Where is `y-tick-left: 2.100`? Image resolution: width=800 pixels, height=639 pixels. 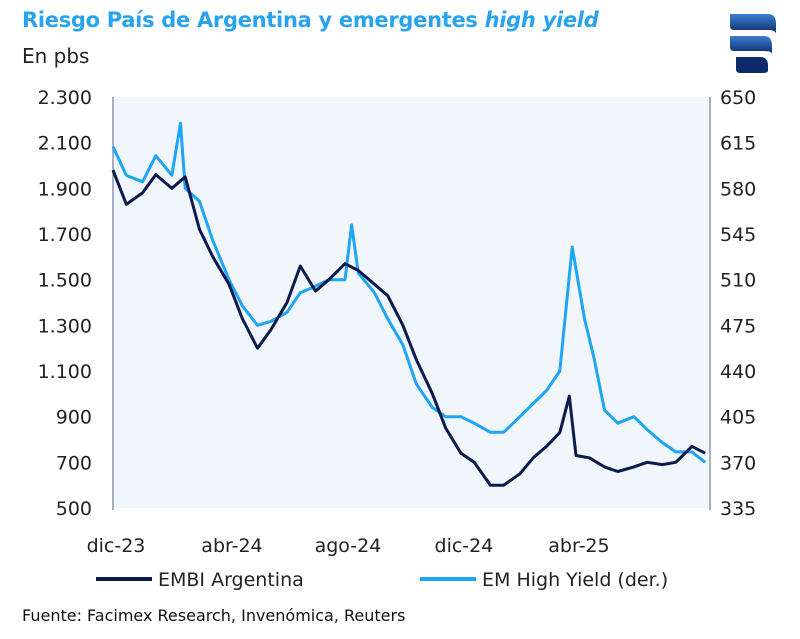 y-tick-left: 2.100 is located at coordinates (65, 144).